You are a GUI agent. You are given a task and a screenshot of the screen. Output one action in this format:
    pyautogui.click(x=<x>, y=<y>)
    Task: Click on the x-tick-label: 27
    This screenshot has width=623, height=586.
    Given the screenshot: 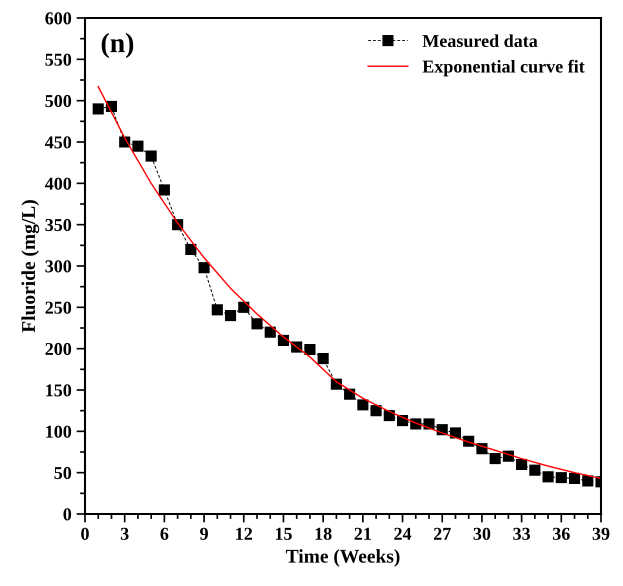 What is the action you would take?
    pyautogui.click(x=442, y=534)
    